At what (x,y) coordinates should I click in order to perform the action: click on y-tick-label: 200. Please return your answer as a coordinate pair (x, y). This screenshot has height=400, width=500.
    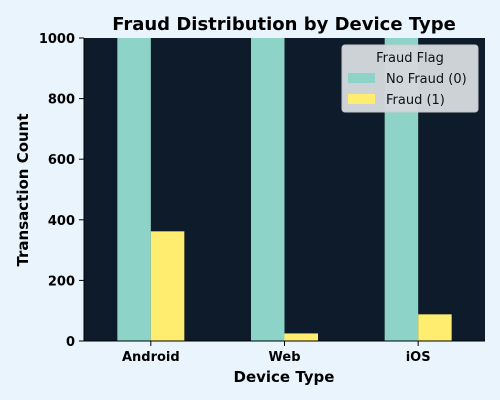
    Looking at the image, I should click on (61, 281).